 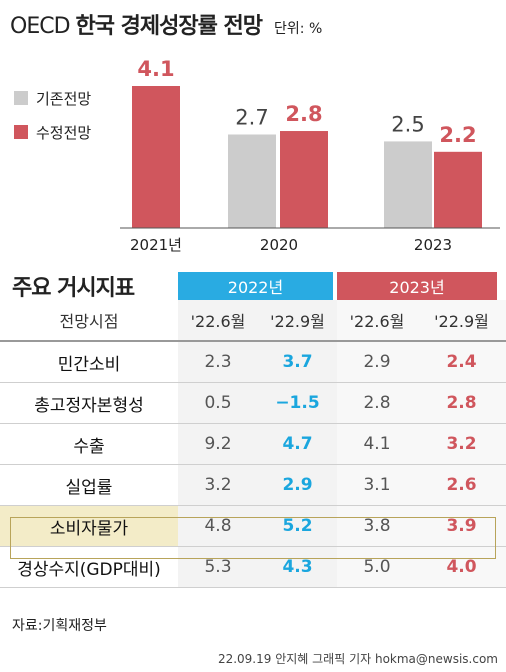 I want to click on table-cell: 5.3, so click(x=218, y=567).